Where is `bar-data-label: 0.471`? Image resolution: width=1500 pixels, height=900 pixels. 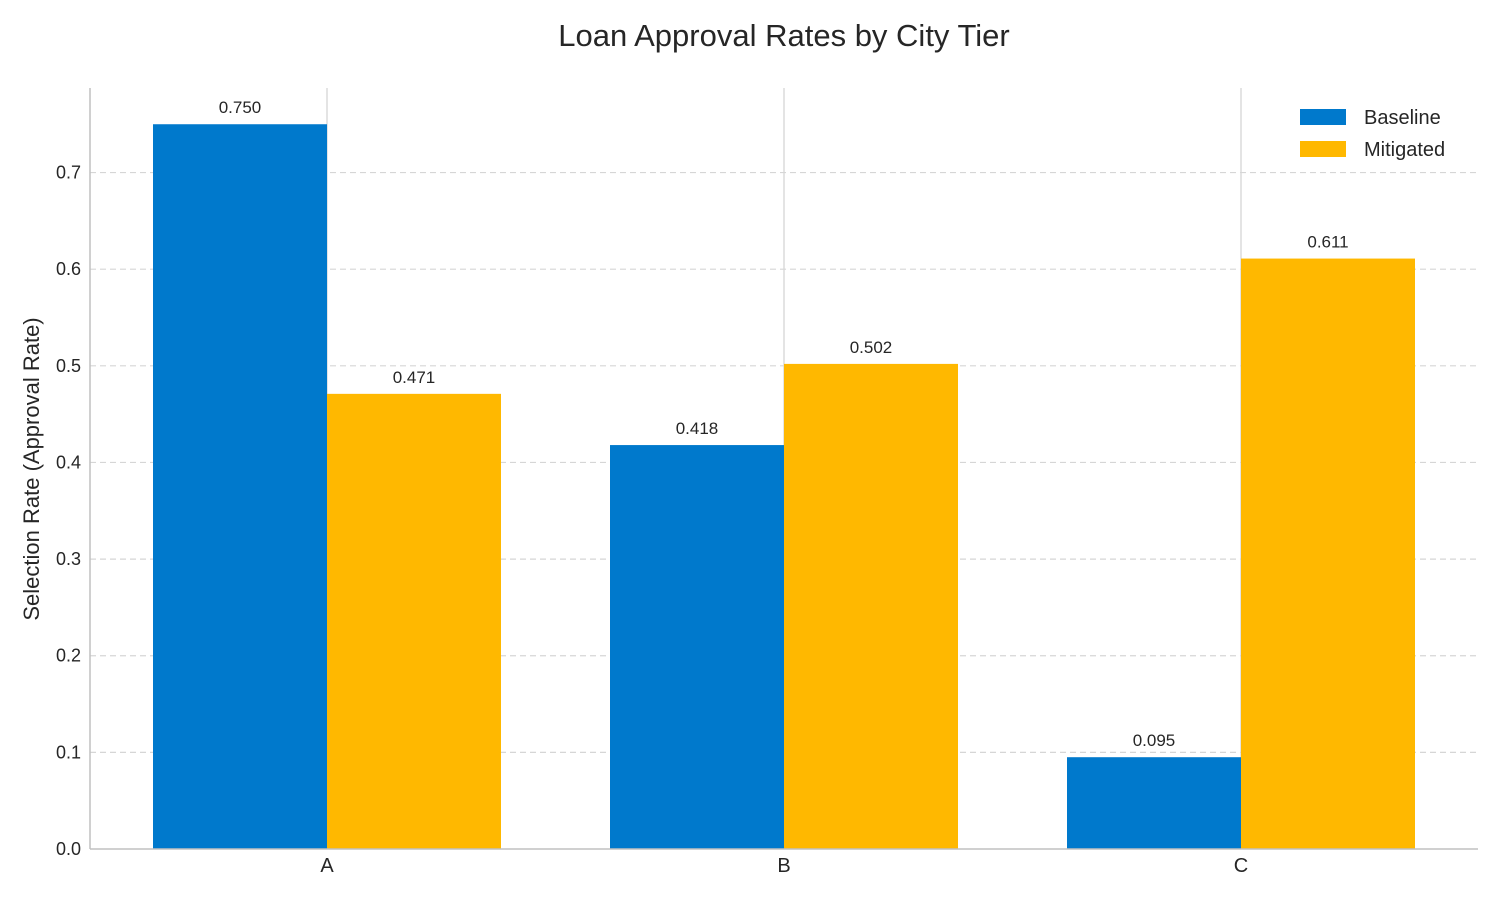 bar-data-label: 0.471 is located at coordinates (414, 377).